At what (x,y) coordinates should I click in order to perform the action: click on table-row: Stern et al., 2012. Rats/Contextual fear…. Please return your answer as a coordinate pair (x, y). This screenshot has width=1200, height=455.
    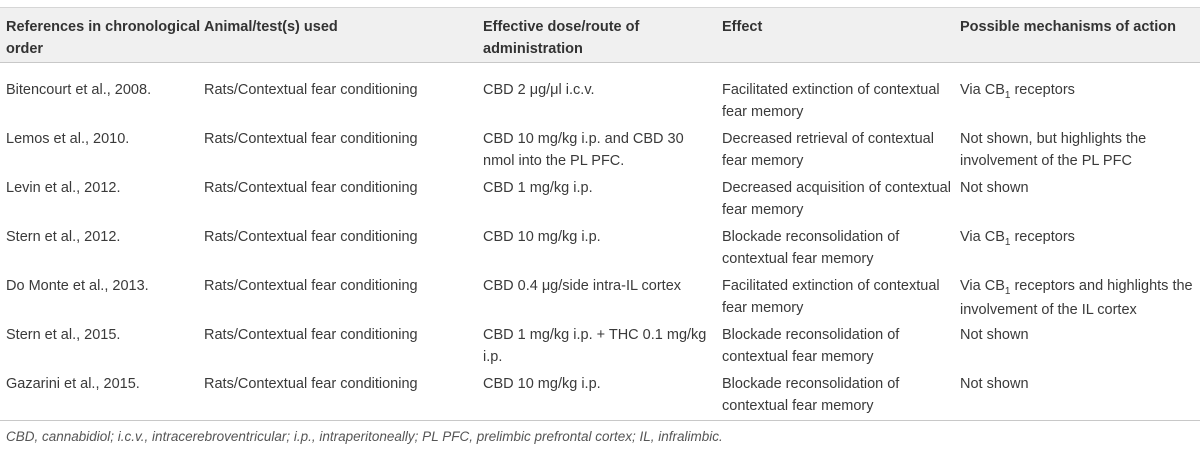
    Looking at the image, I should click on (600, 248).